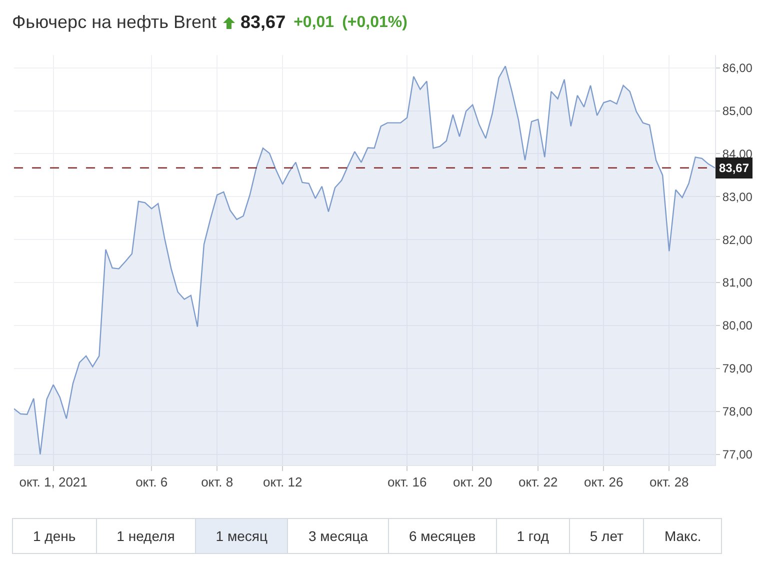 Image resolution: width=769 pixels, height=562 pixels. I want to click on y-tick-label: 82,00, so click(737, 239).